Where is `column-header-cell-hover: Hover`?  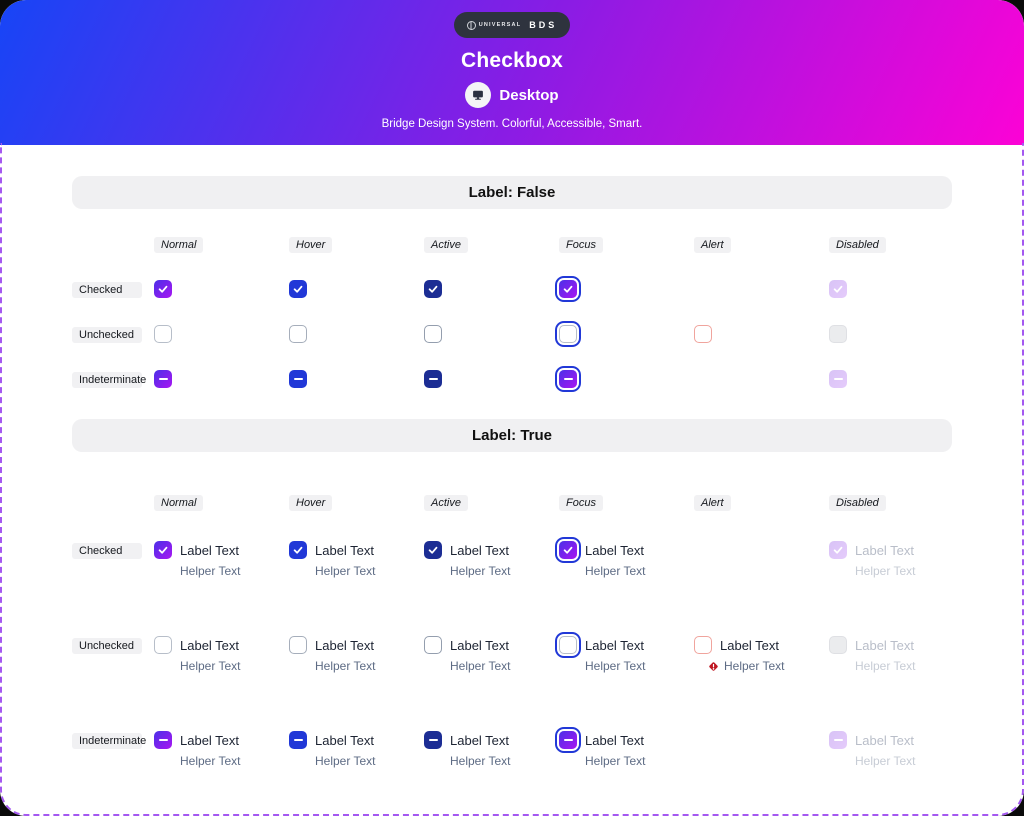 column-header-cell-hover: Hover is located at coordinates (350, 244).